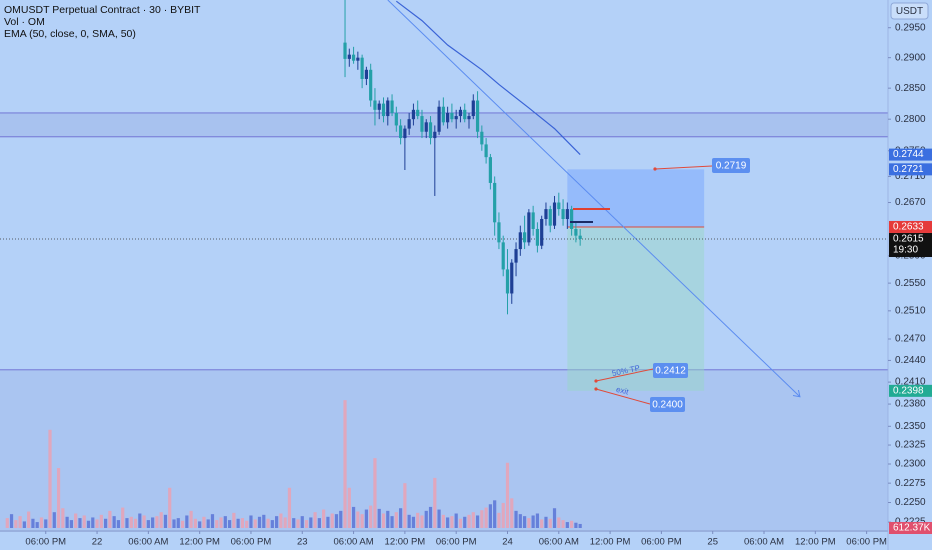 This screenshot has height=550, width=932. Describe the element at coordinates (910, 176) in the screenshot. I see `y-tick-label: 0.2710` at that location.